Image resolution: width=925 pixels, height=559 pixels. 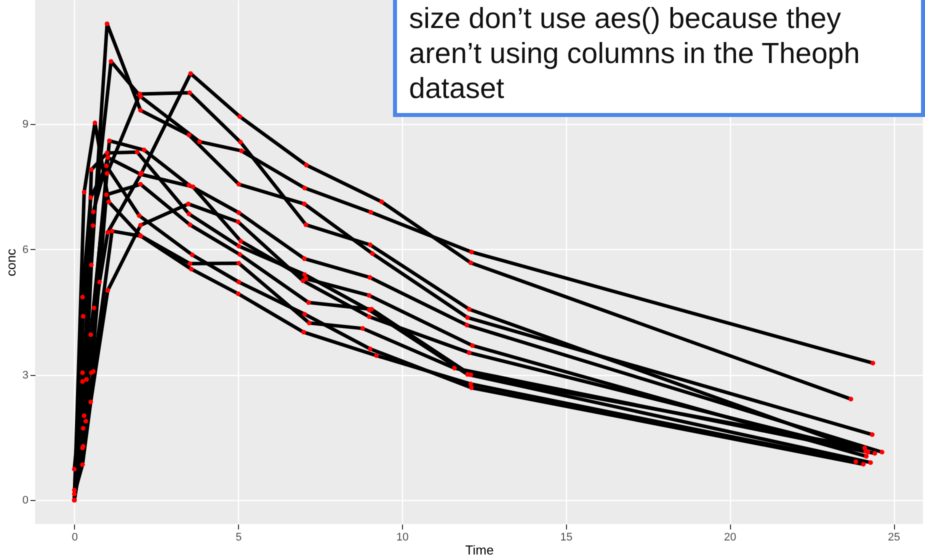 What do you see at coordinates (659, 58) in the screenshot?
I see `text-box: size don’t use aes() because they aren’t using columns in the Theoph dataset` at bounding box center [659, 58].